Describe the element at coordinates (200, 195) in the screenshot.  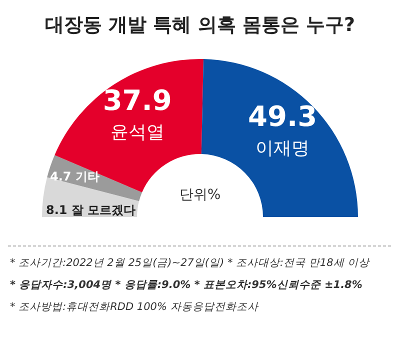
I see `text: 단위%` at that location.